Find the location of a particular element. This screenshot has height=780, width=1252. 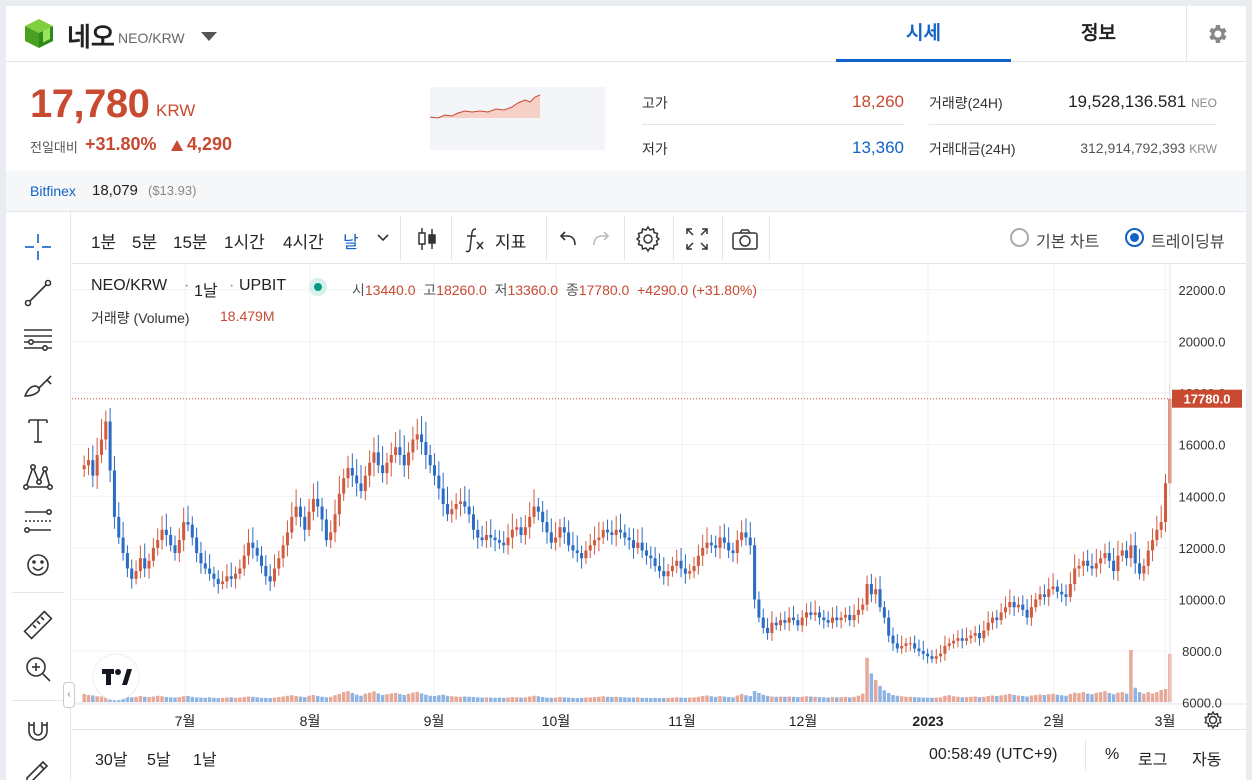

tradingview-option: 트레이딩뷰 is located at coordinates (1180, 238).